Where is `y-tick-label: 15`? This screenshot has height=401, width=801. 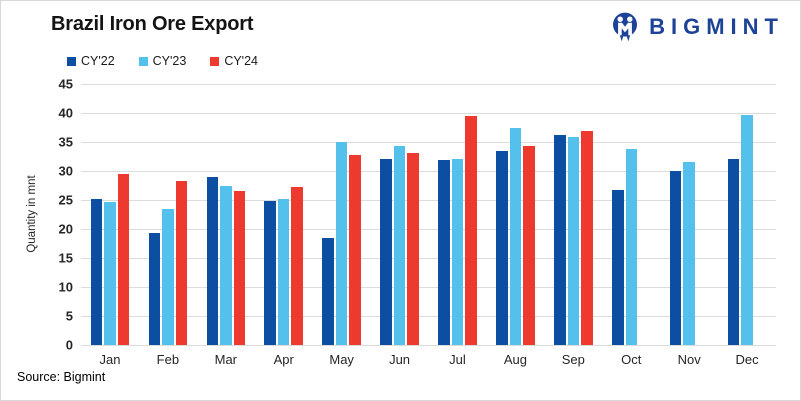 y-tick-label: 15 is located at coordinates (65, 258).